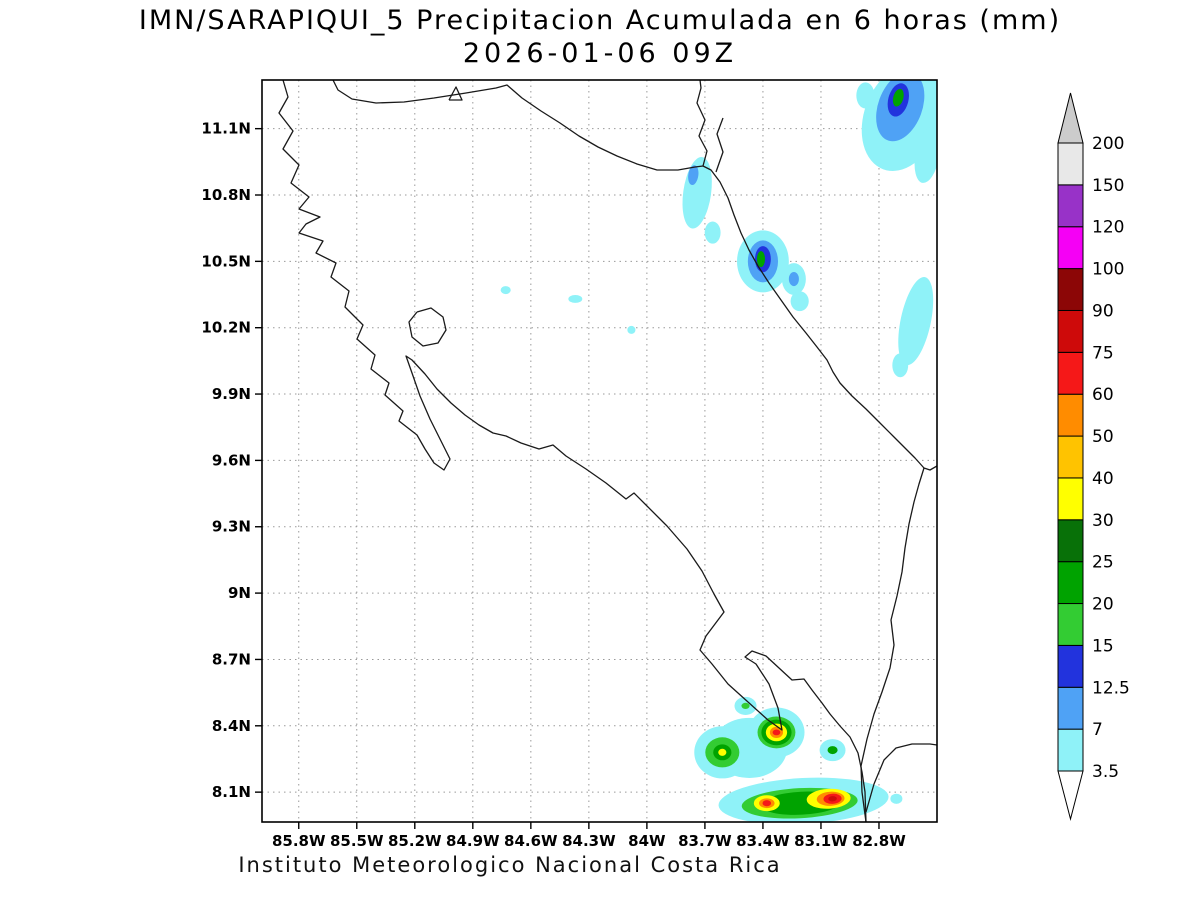 This screenshot has width=1200, height=900. I want to click on x-tick-label: 82.8W, so click(879, 841).